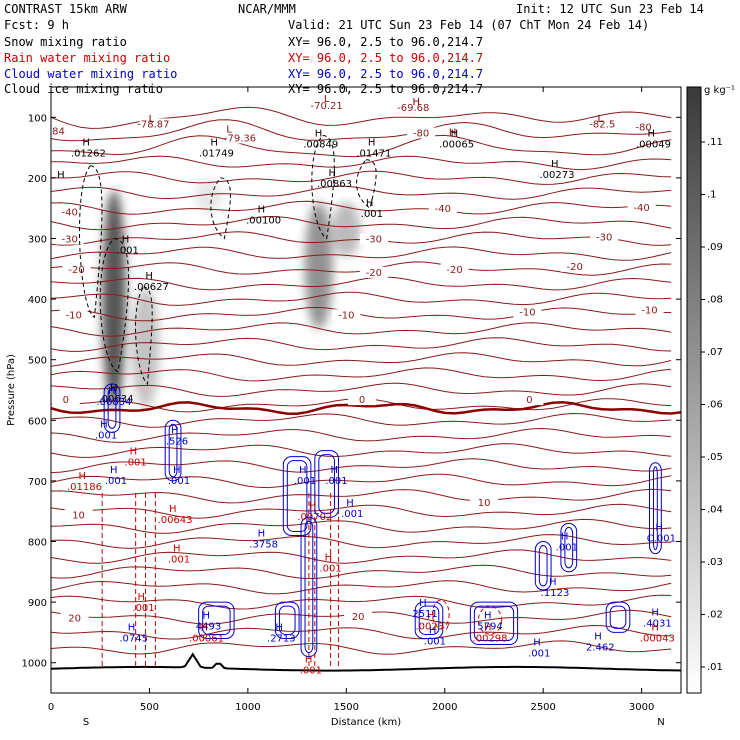 The image size is (740, 740). I want to click on init-time: Init: 12 UTC Sun 23 Feb 14, so click(610, 9).